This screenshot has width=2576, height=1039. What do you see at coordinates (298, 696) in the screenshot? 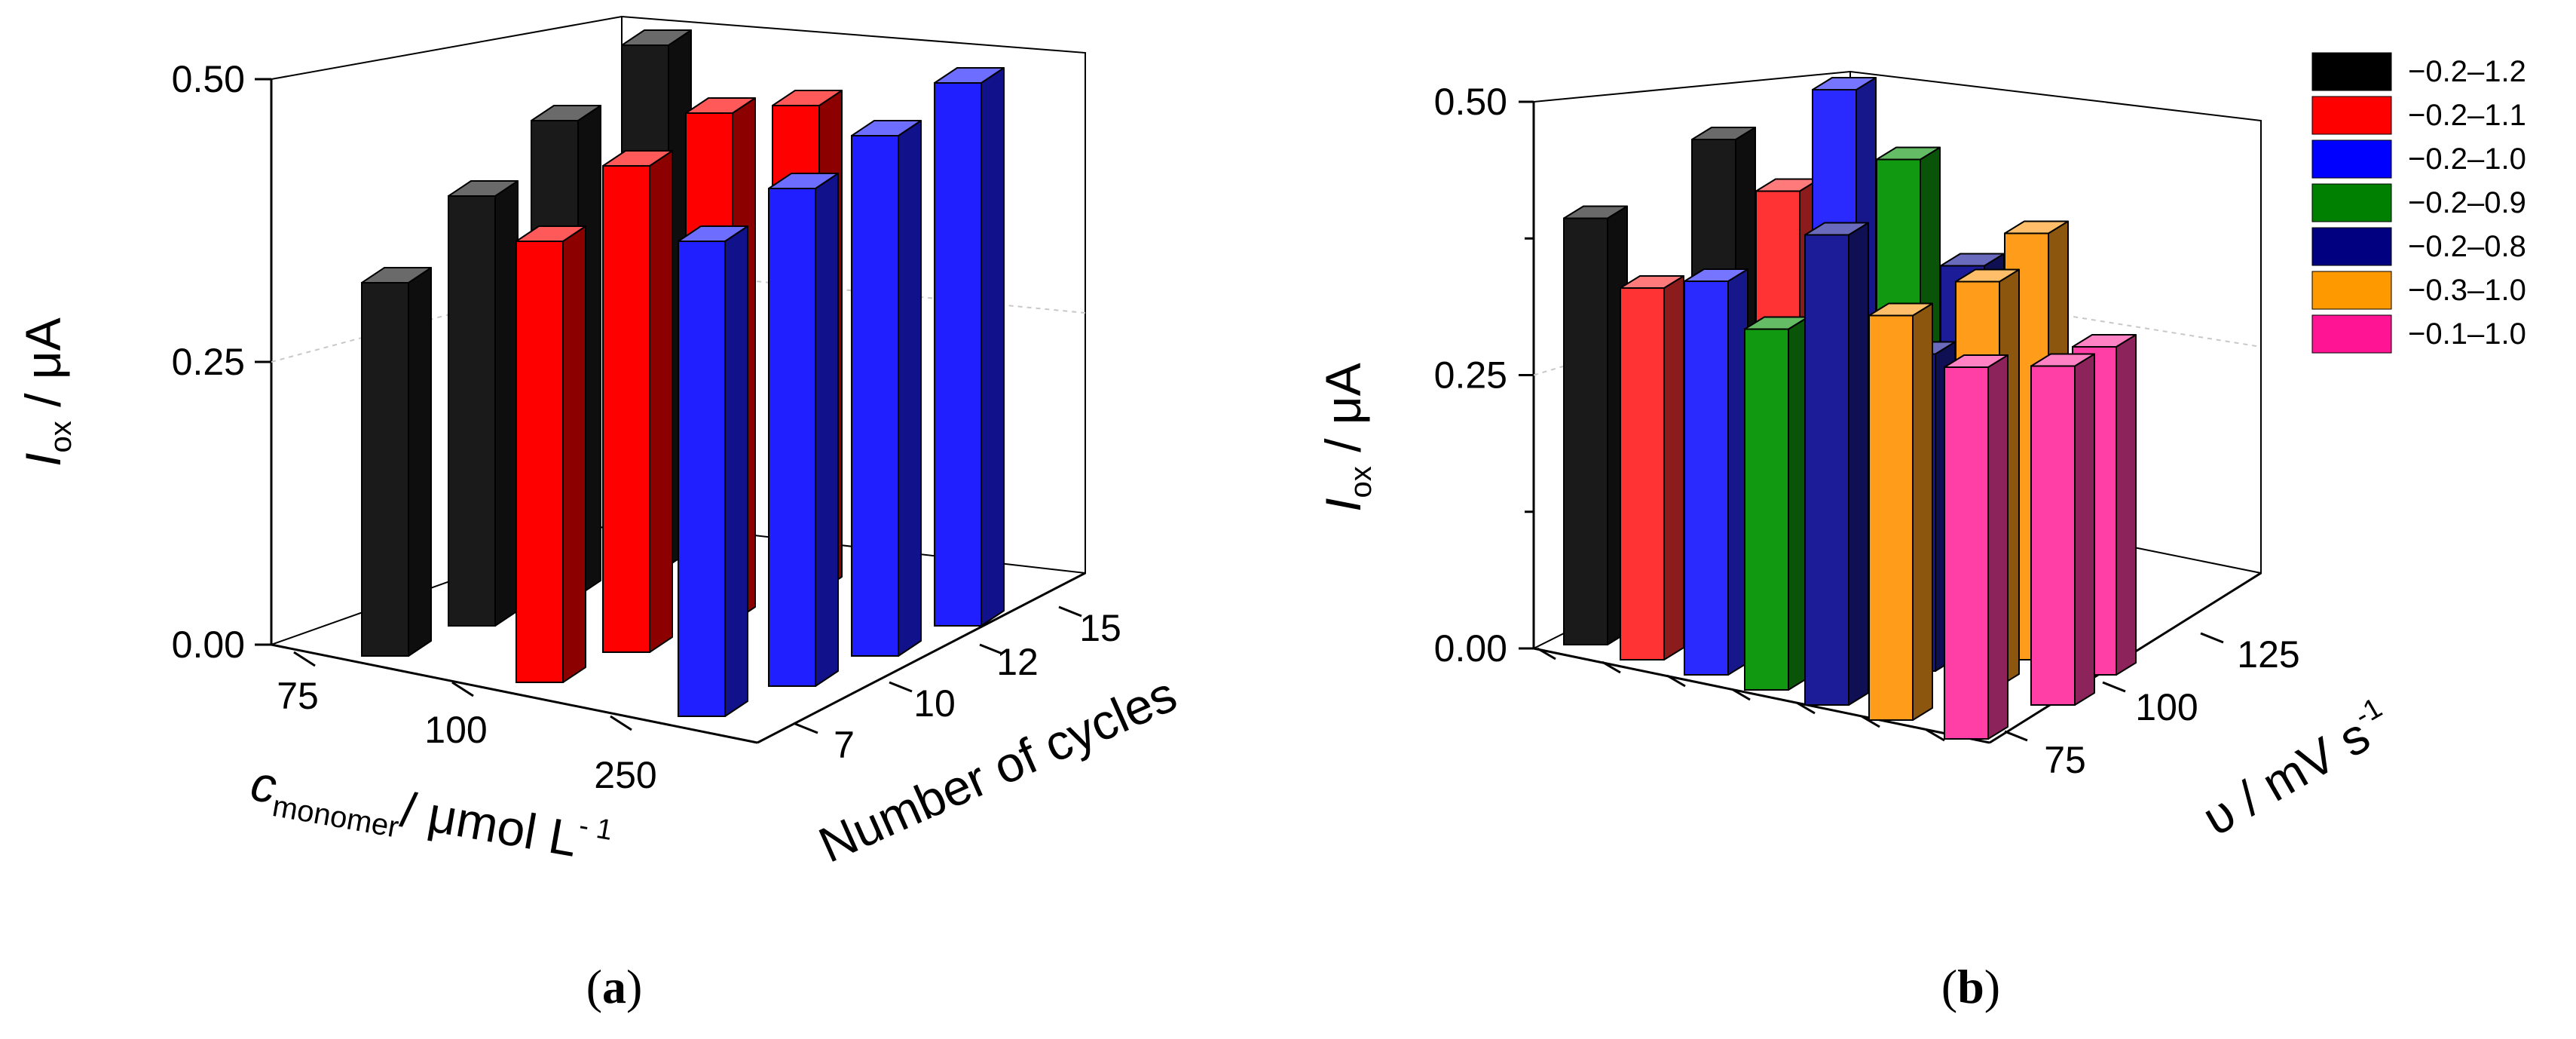
I see `x-tick-label: 75` at bounding box center [298, 696].